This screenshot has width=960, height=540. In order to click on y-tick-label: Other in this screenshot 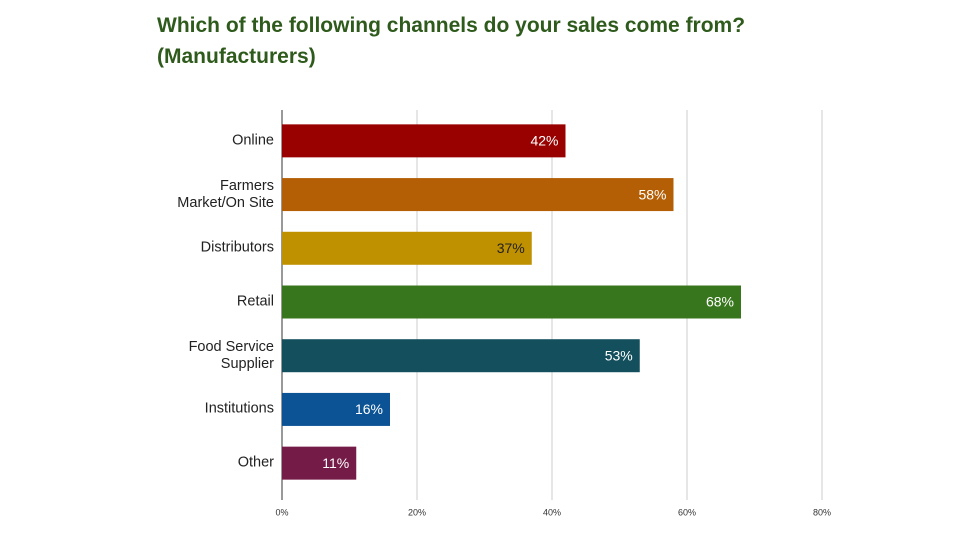, I will do `click(255, 462)`.